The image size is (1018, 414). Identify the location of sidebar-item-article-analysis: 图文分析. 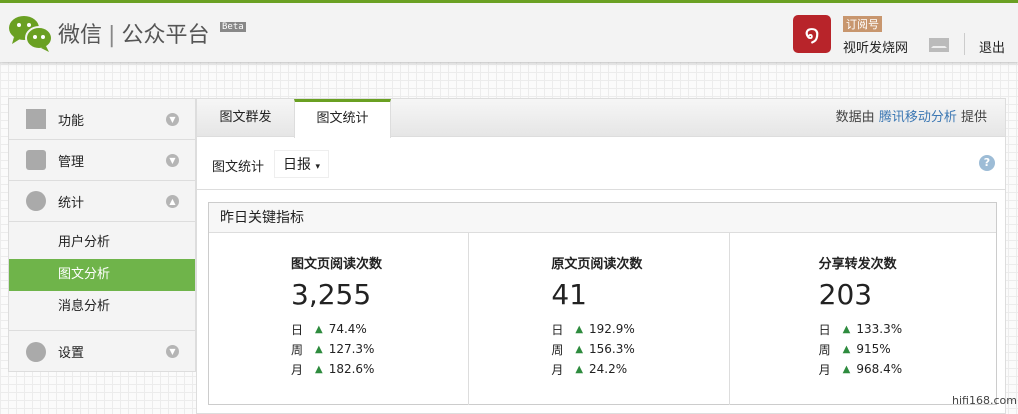
(102, 275).